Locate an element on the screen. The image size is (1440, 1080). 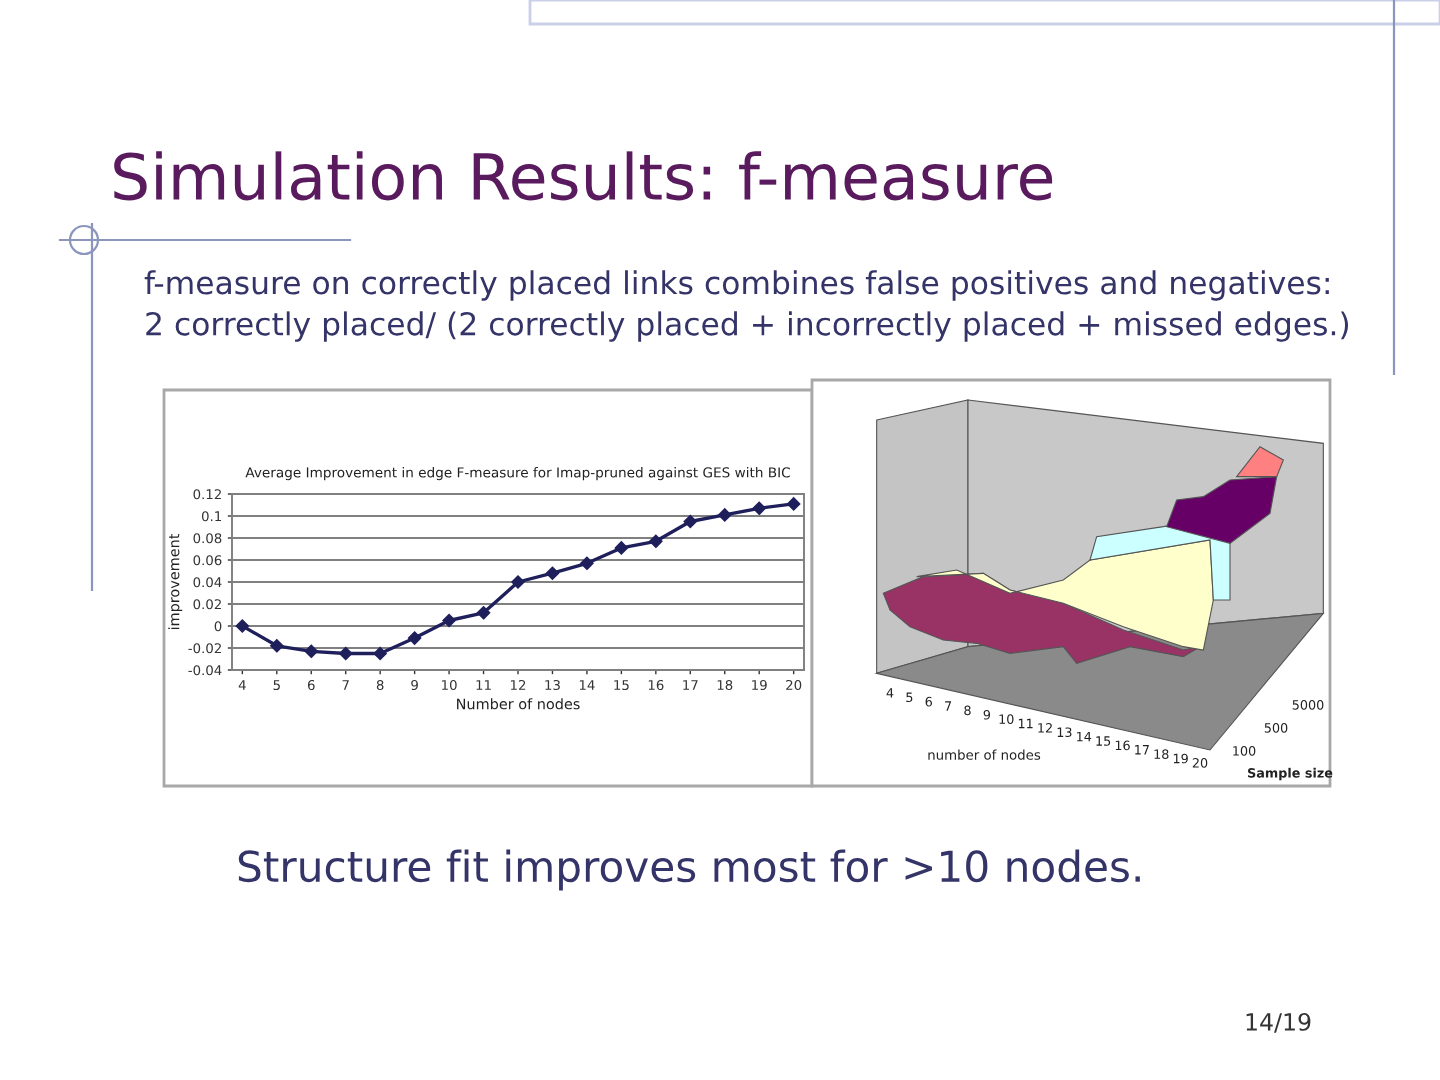
text: Simulation Results: f-measure is located at coordinates (583, 176).